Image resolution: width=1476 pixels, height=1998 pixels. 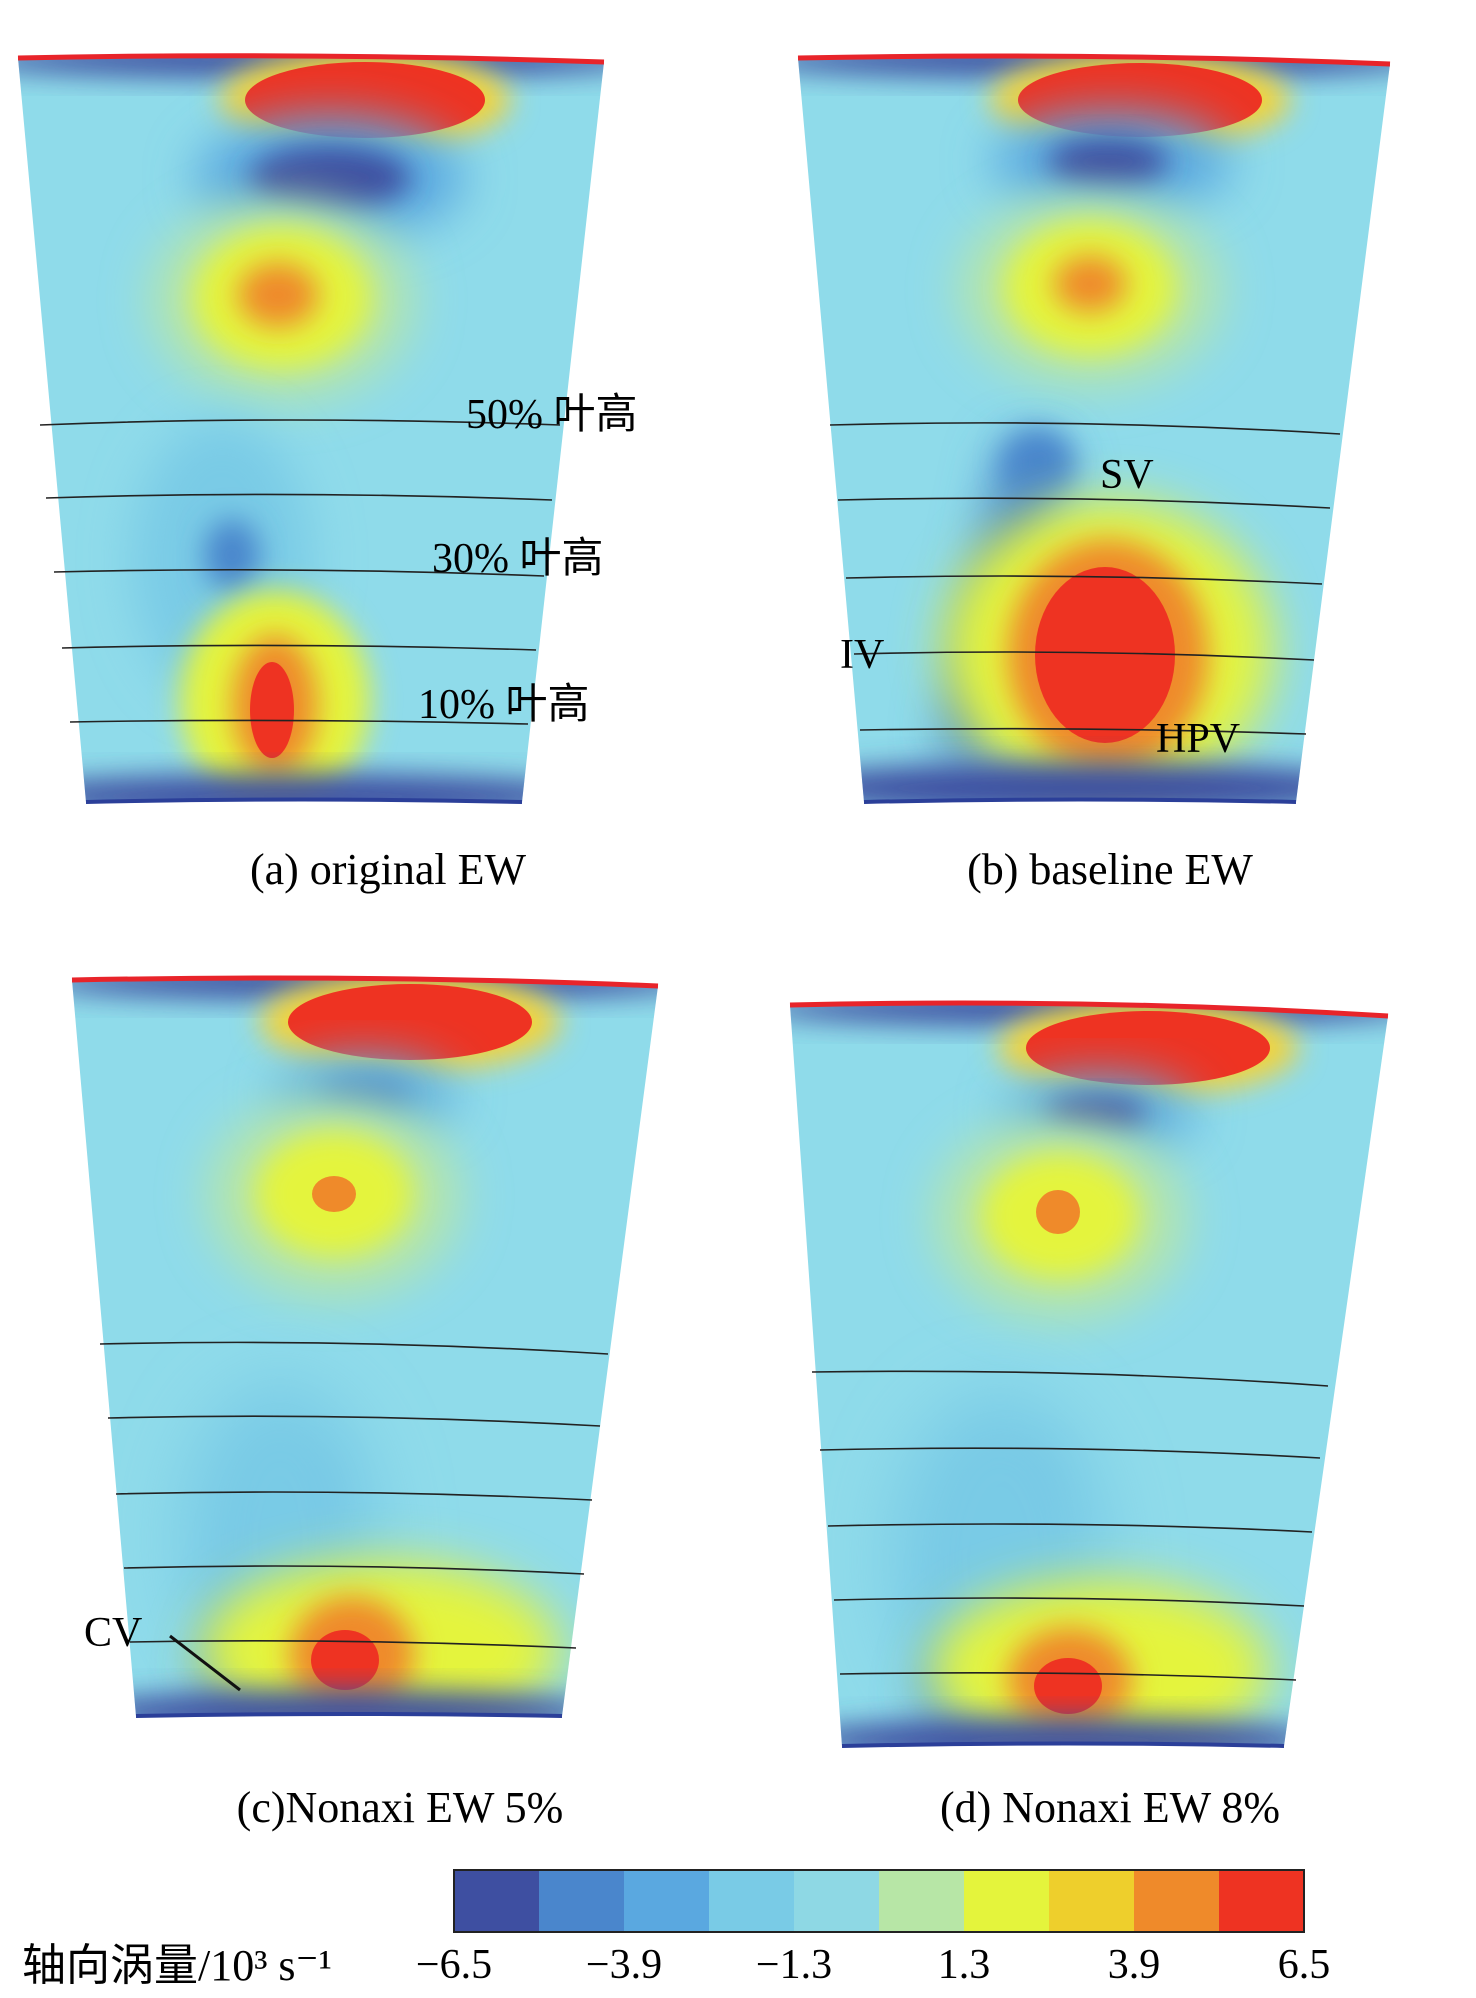 What do you see at coordinates (552, 415) in the screenshot?
I see `panel-a-label-50: 50% 叶高` at bounding box center [552, 415].